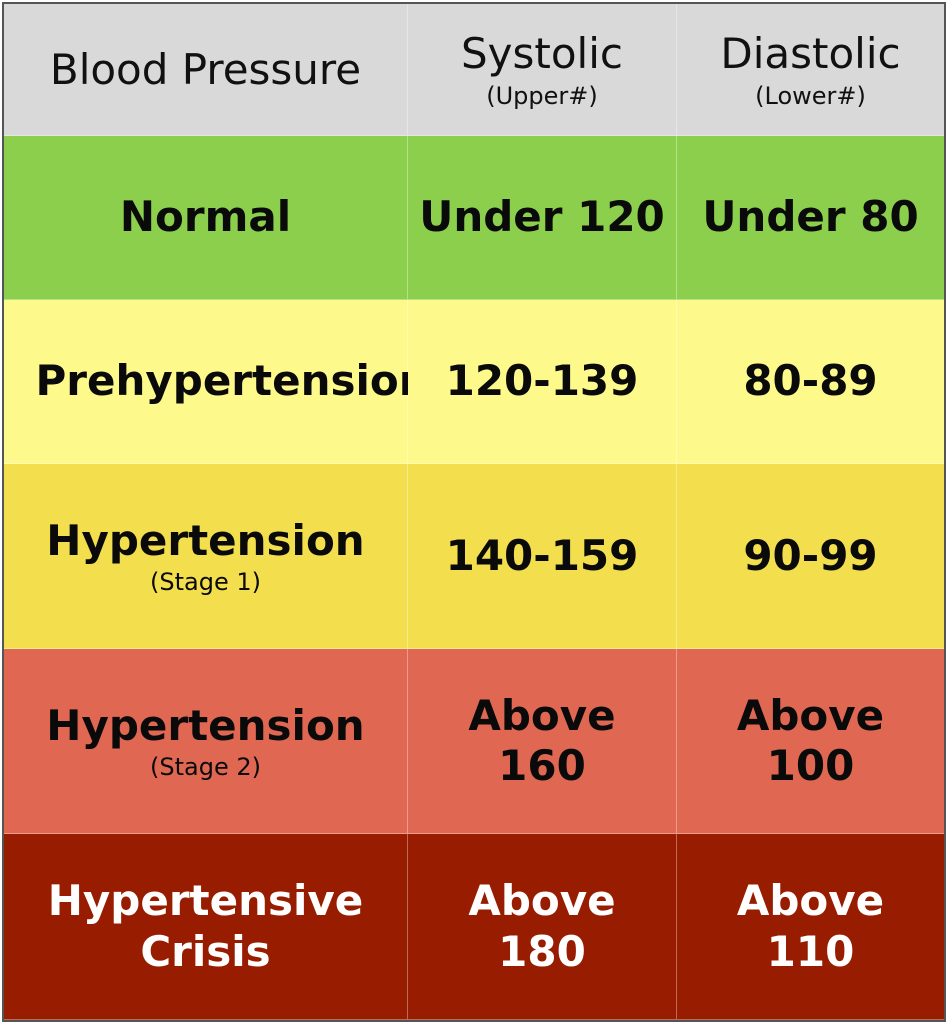 The width and height of the screenshot is (946, 1024). What do you see at coordinates (542, 96) in the screenshot?
I see `cell-note: (Upper#)` at bounding box center [542, 96].